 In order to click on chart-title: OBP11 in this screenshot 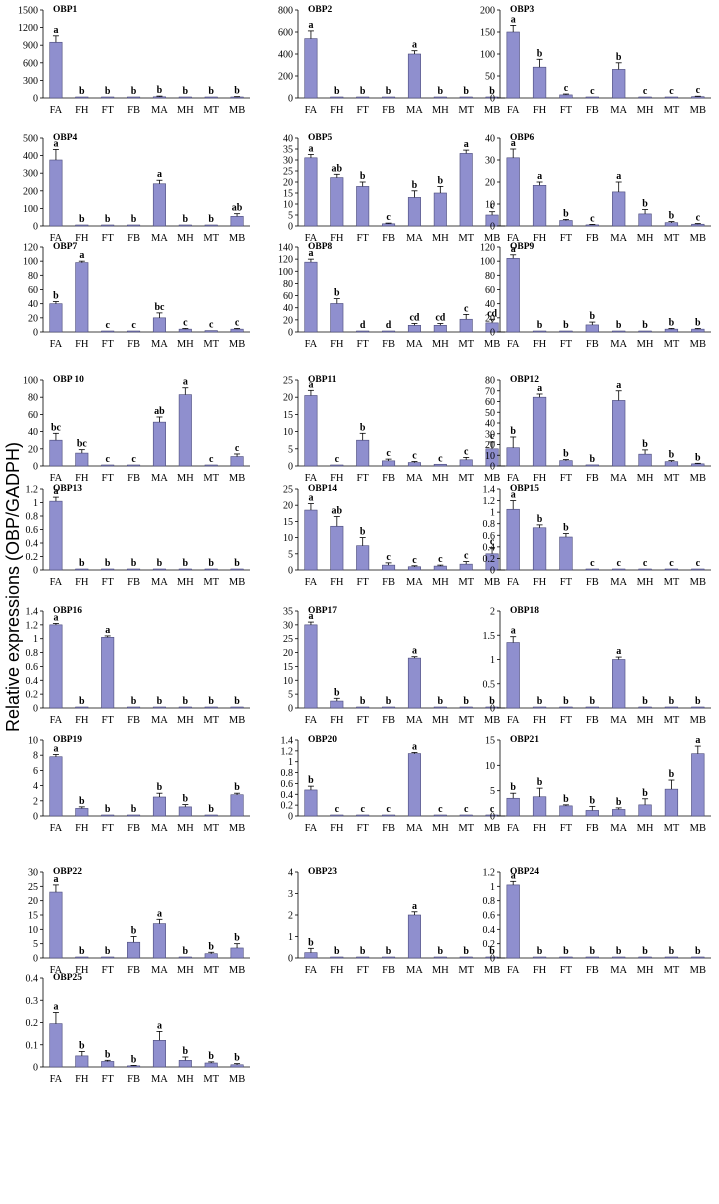, I will do `click(322, 380)`.